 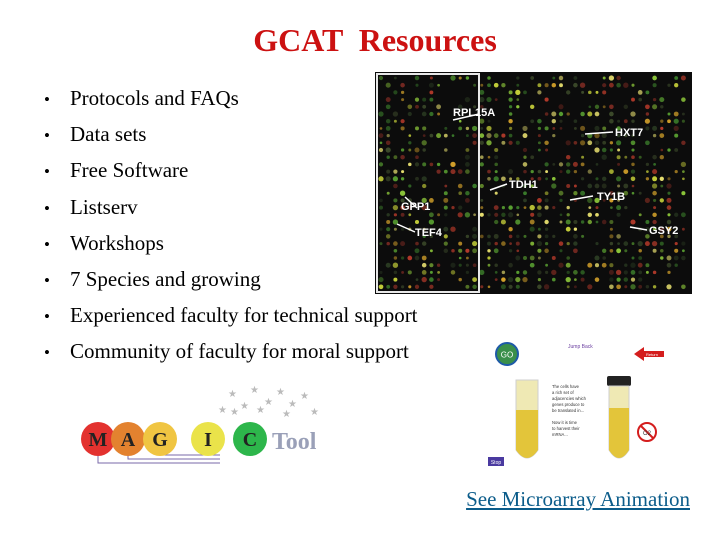 I want to click on logo-tool-word: Tool, so click(x=294, y=442).